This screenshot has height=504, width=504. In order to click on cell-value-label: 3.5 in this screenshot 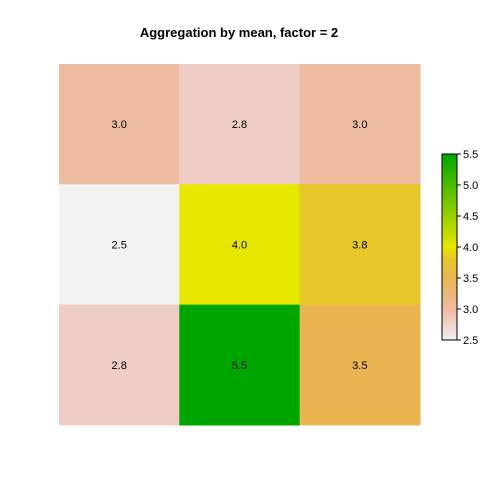, I will do `click(359, 366)`.